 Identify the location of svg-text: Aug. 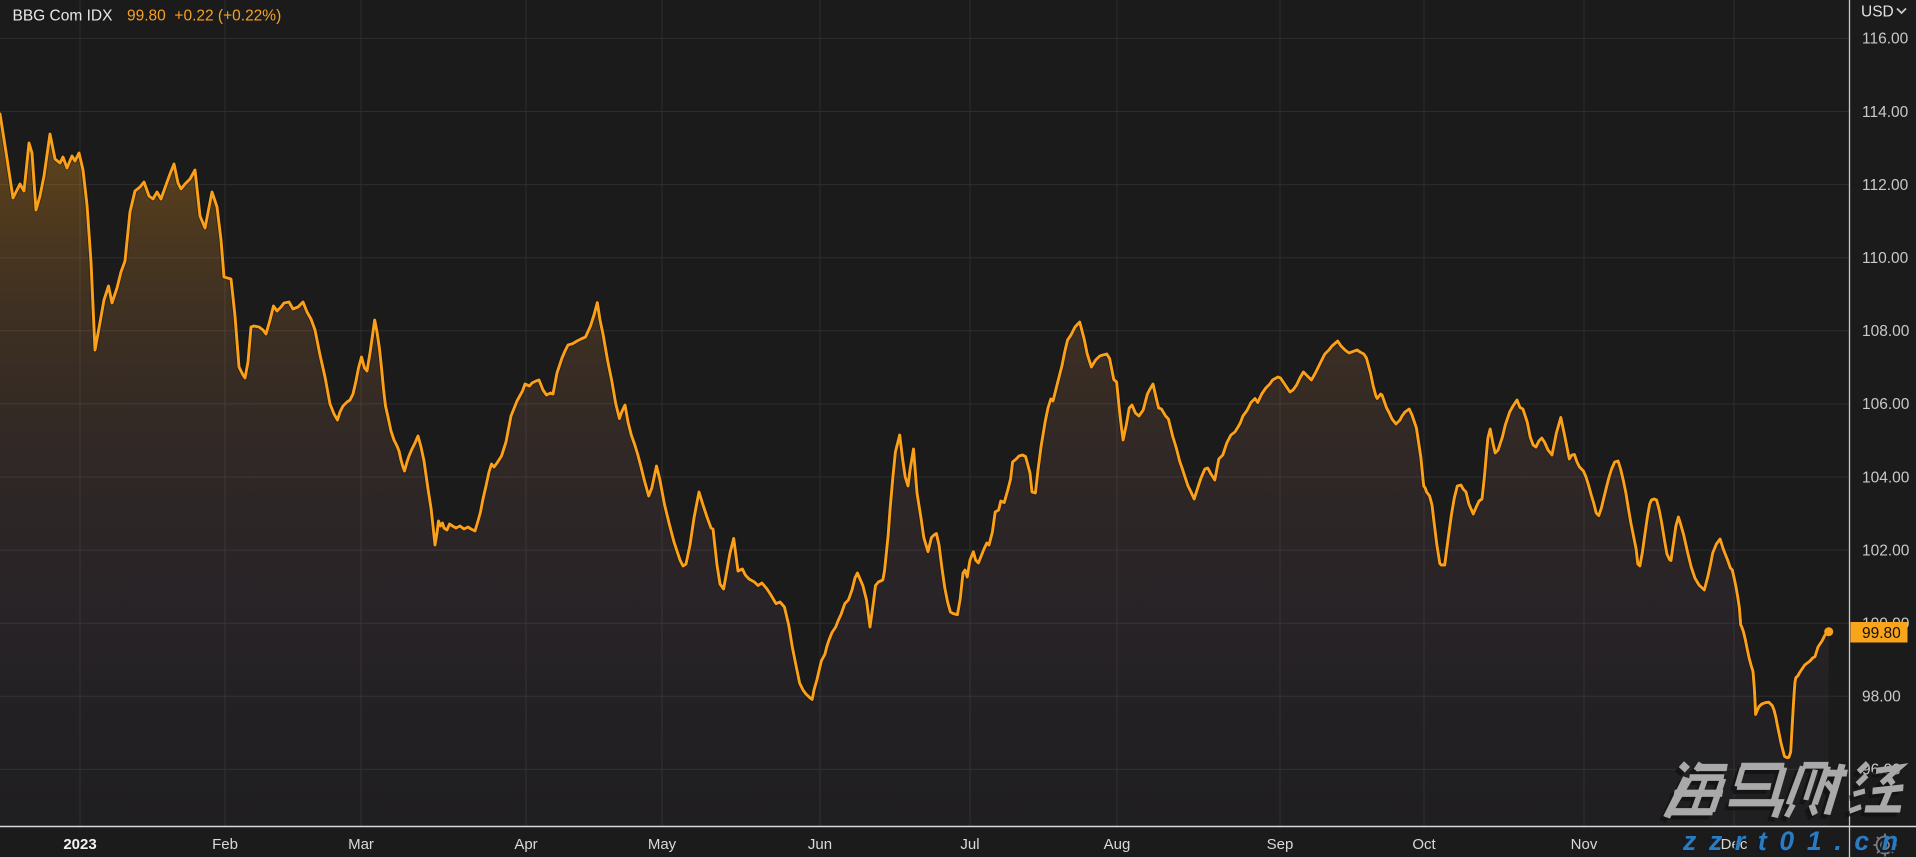
(1117, 844).